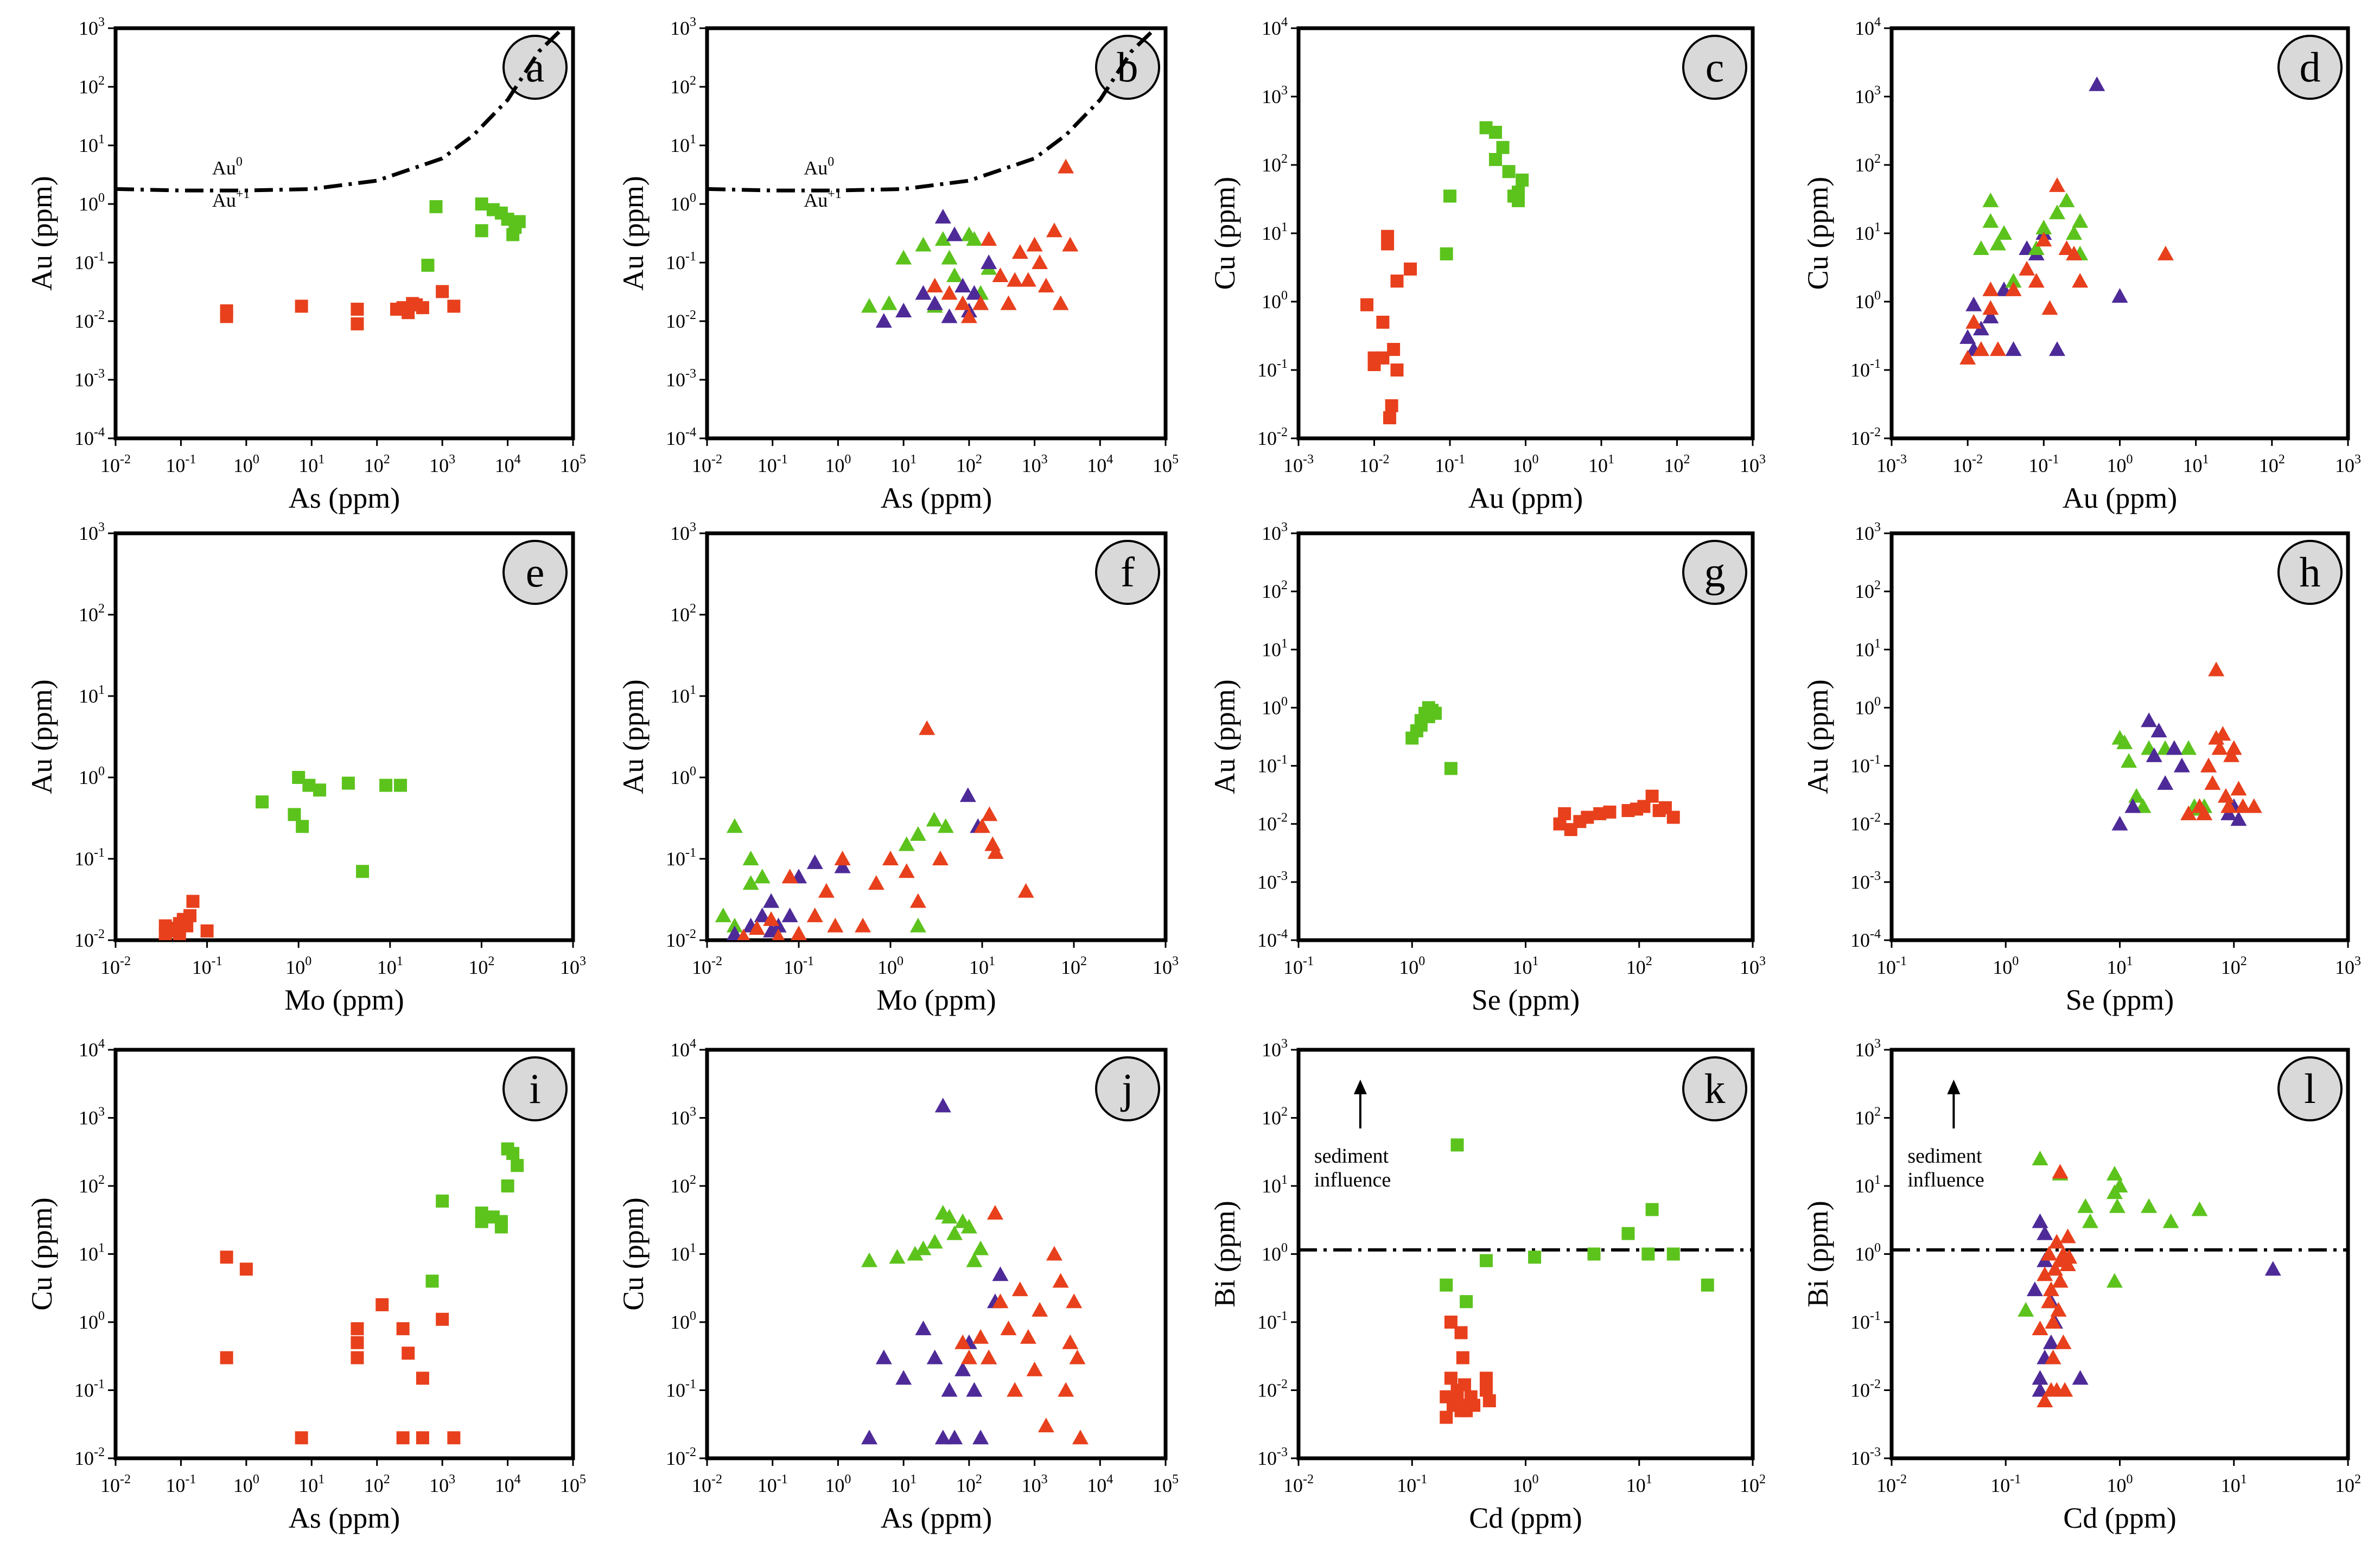 The width and height of the screenshot is (2380, 1563). I want to click on y-tick-label: 10¹, so click(1275, 1185).